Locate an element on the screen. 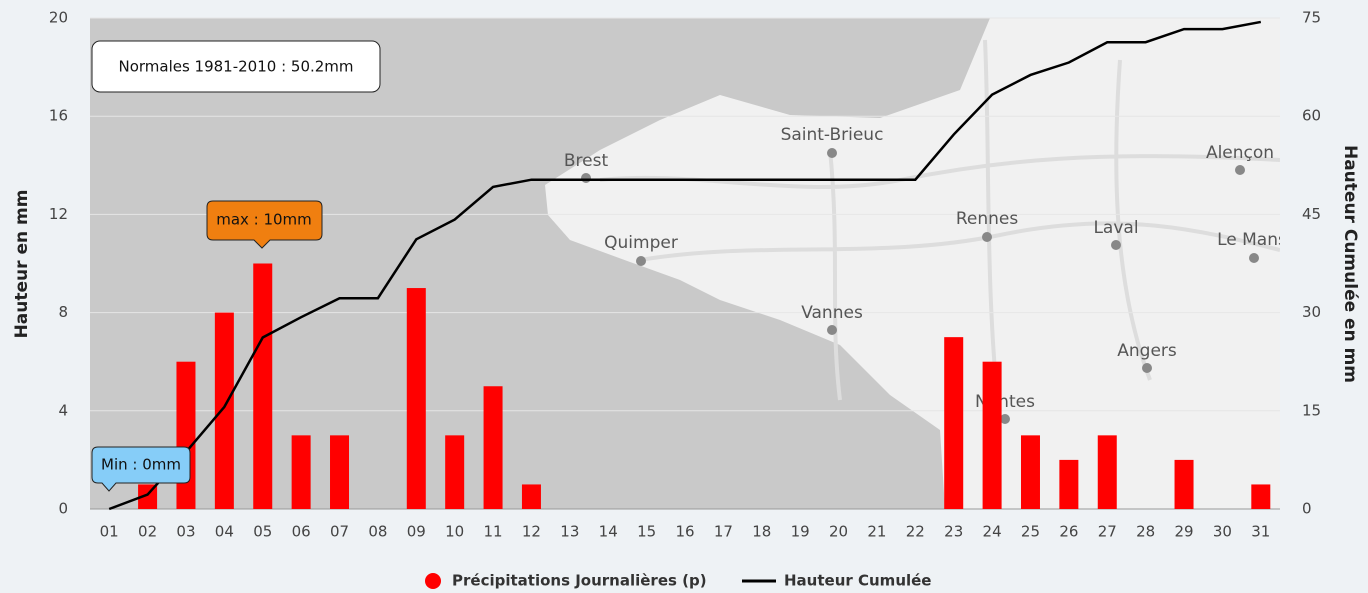 This screenshot has width=1368, height=593. x-tick-label: 06 is located at coordinates (301, 532).